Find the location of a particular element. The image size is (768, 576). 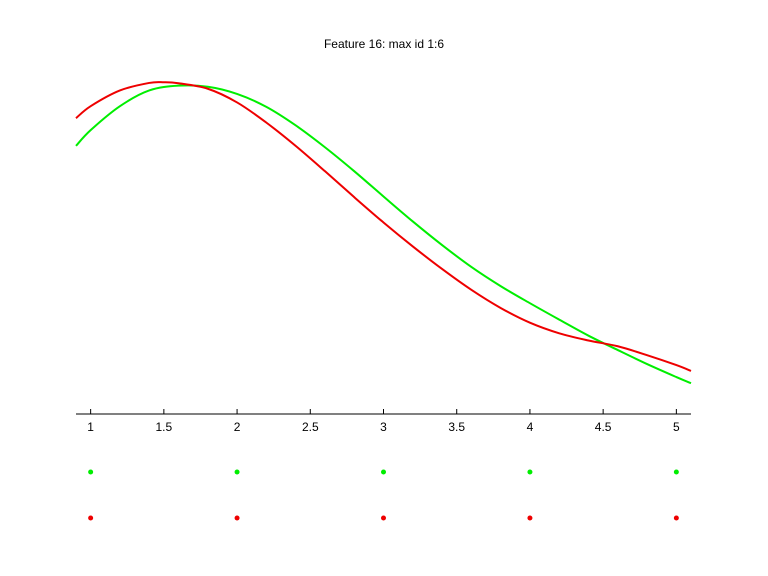

series-dots is located at coordinates (383, 495).